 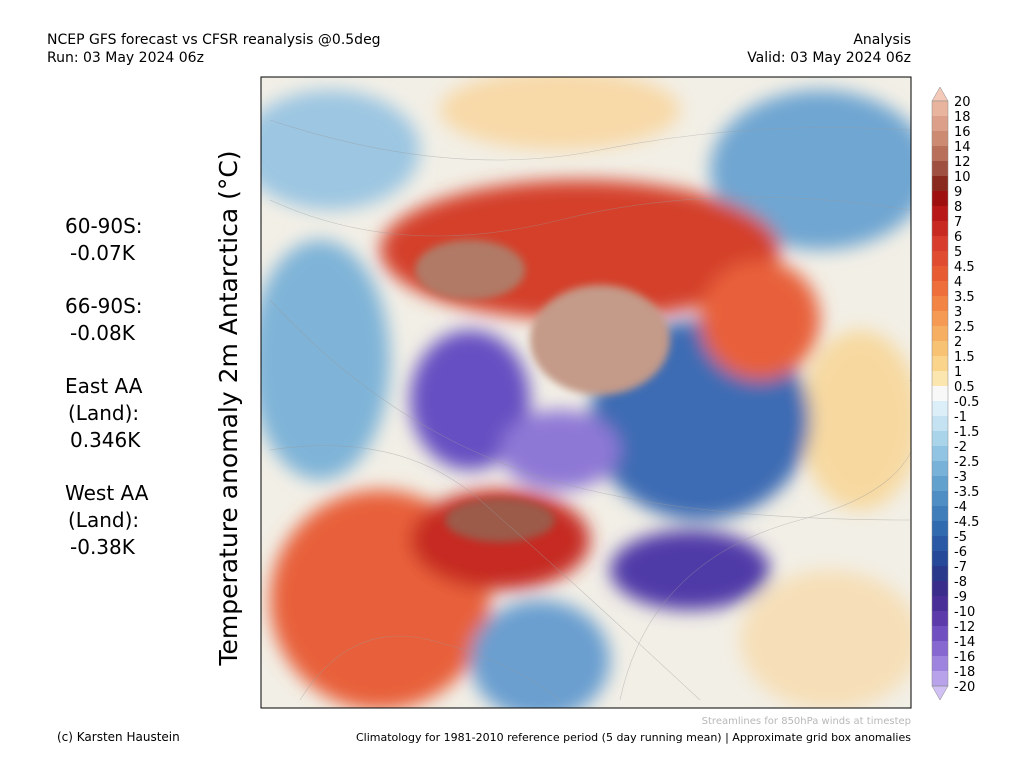 I want to click on colorbar-label: -5, so click(x=960, y=537).